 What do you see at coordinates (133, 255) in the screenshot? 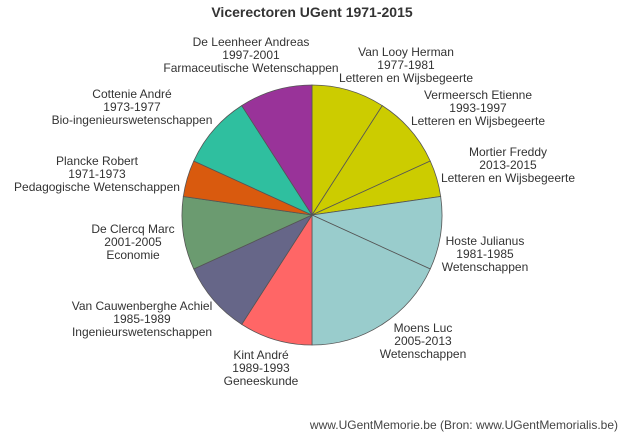
I see `slice-label-faculty: Economie` at bounding box center [133, 255].